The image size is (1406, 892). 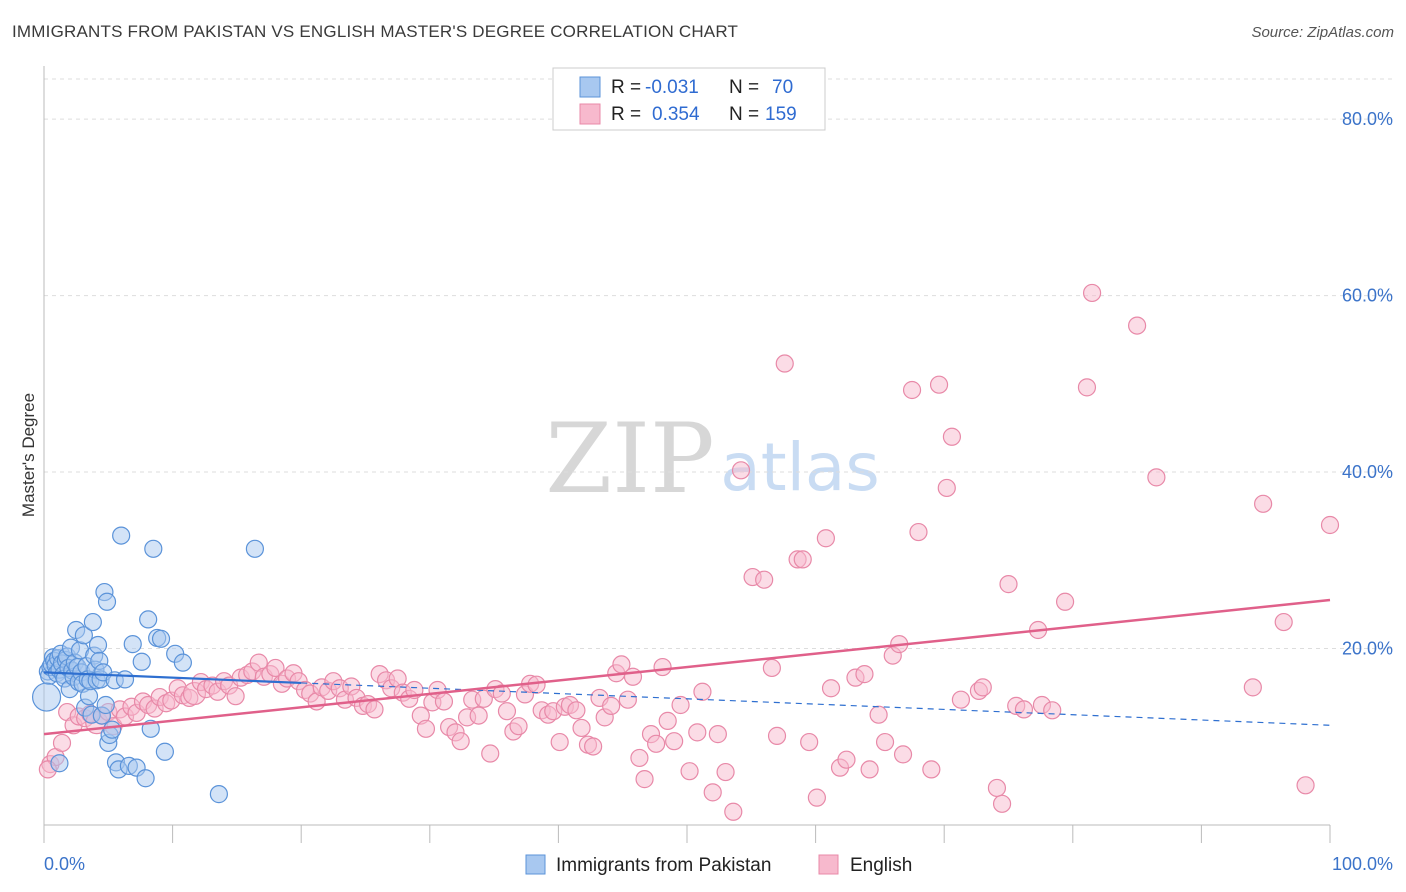 I want to click on legend-r-label-pink: R =, so click(x=626, y=114).